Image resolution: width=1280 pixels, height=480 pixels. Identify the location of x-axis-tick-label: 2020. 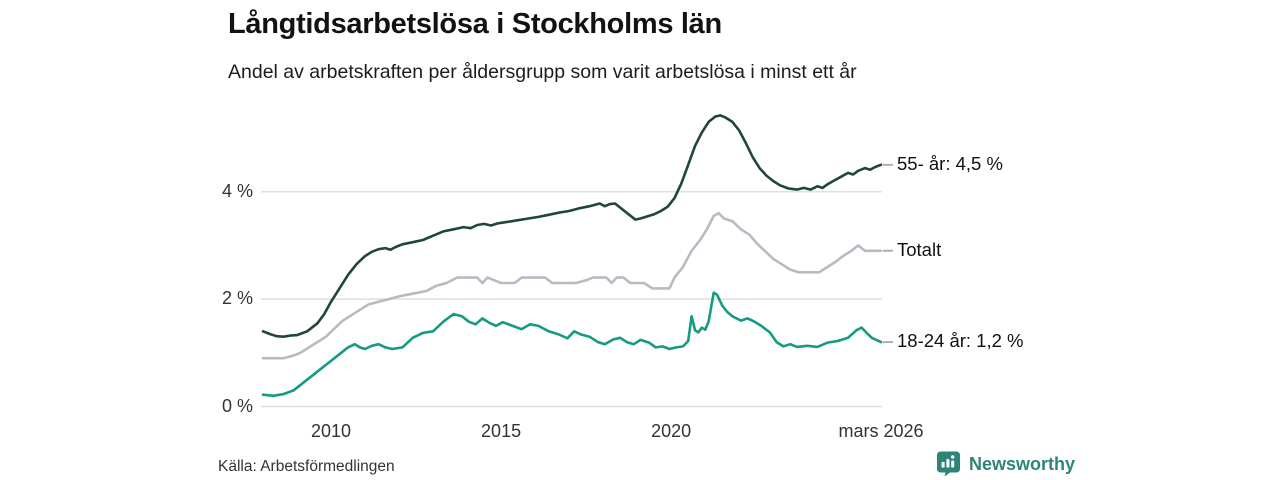
(671, 431).